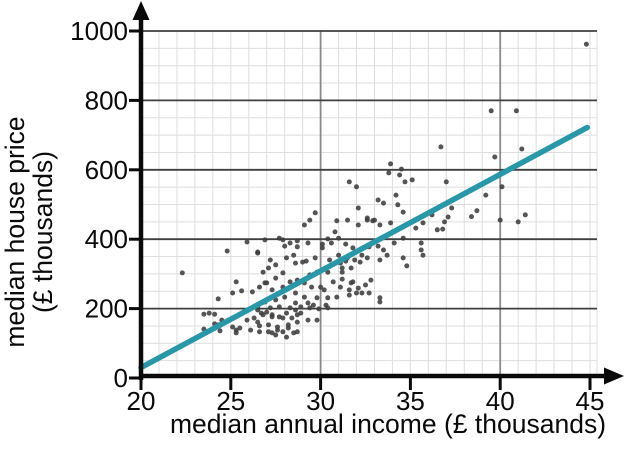 This screenshot has height=458, width=640. What do you see at coordinates (43, 232) in the screenshot?
I see `y-axis-title-line2: (£ thousands)` at bounding box center [43, 232].